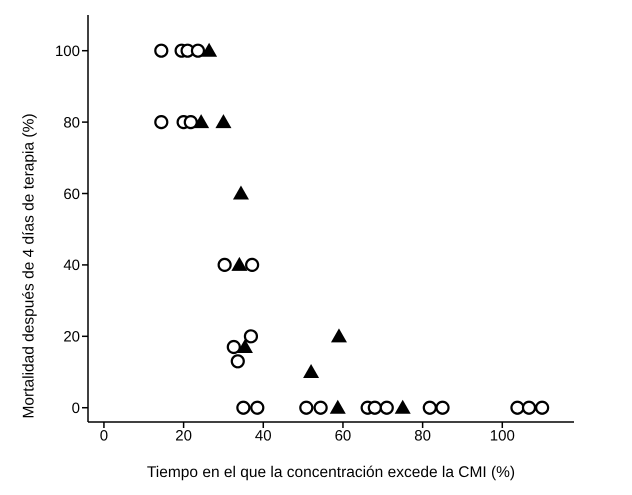 The width and height of the screenshot is (632, 495). Describe the element at coordinates (183, 436) in the screenshot. I see `x-tick-label: 20` at that location.